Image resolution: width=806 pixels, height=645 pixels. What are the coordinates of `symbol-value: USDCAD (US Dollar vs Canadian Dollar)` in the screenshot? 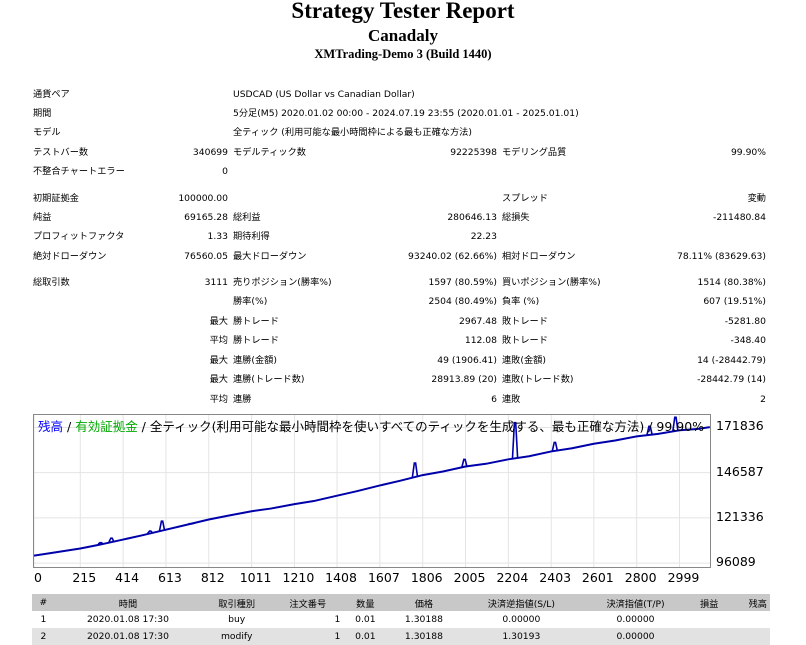 It's located at (324, 95).